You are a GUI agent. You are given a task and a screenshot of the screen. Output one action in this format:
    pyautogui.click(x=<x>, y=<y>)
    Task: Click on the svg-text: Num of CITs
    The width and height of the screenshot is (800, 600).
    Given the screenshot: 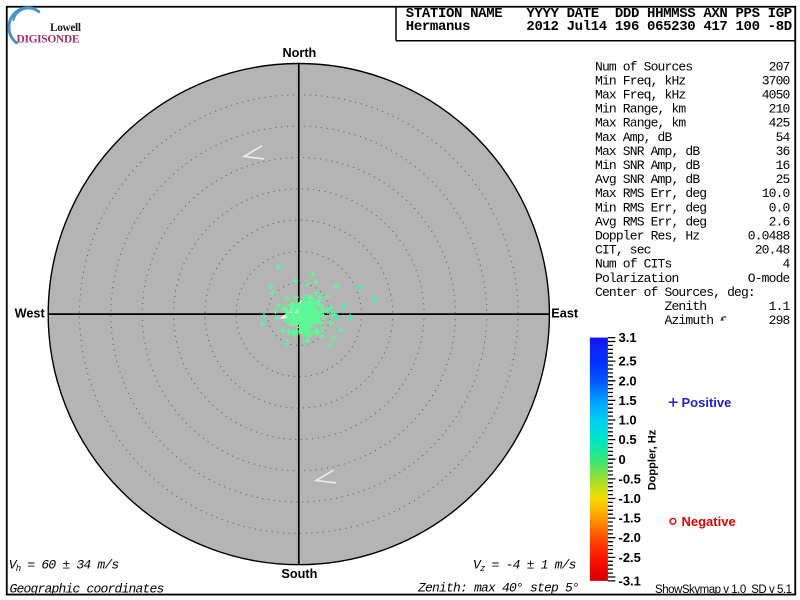 What is the action you would take?
    pyautogui.click(x=633, y=264)
    